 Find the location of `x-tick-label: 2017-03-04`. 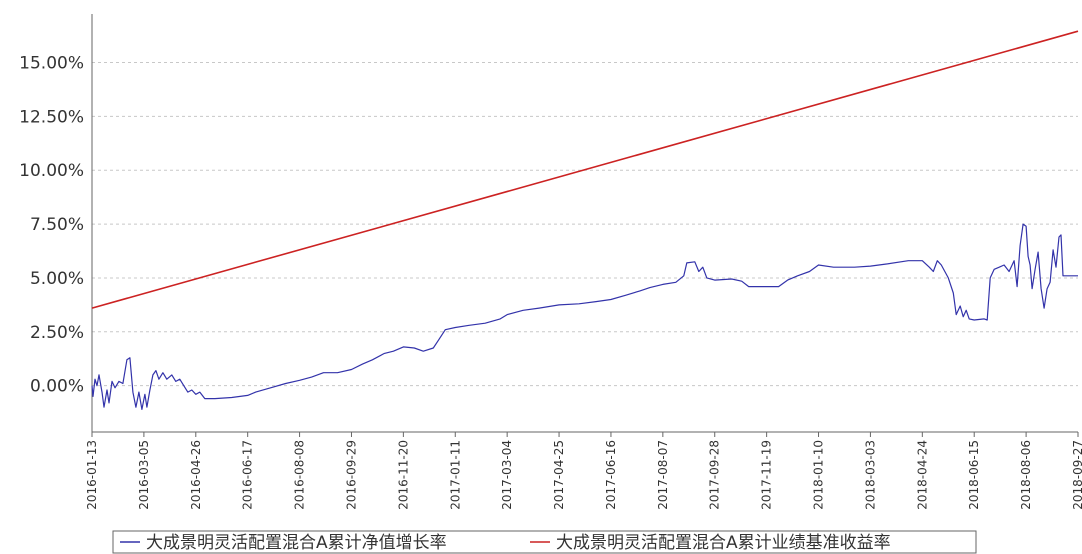

x-tick-label: 2017-03-04 is located at coordinates (507, 475).